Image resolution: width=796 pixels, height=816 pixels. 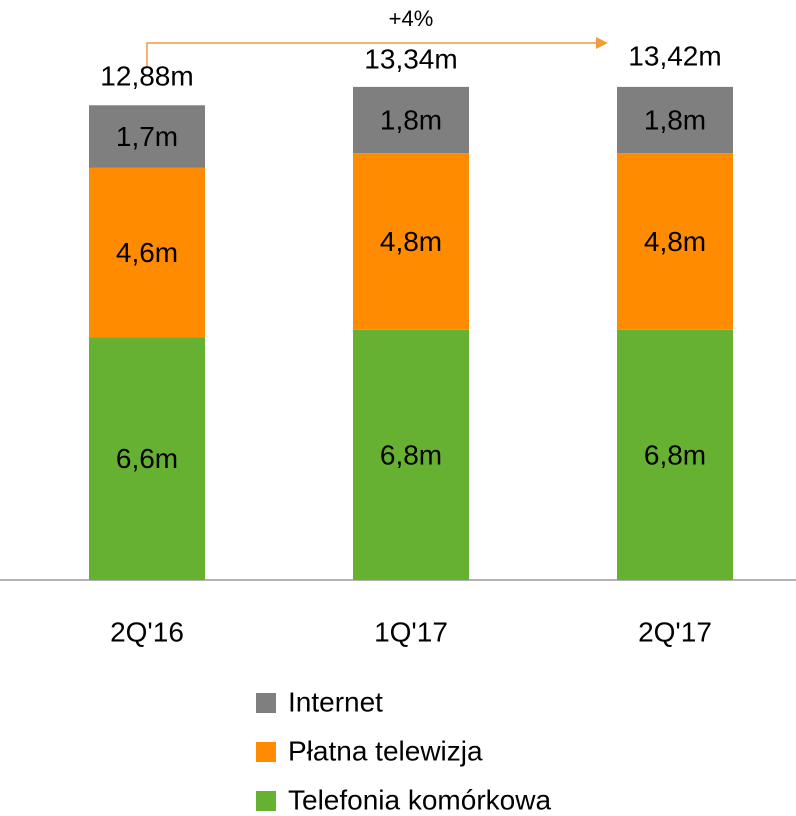 What do you see at coordinates (335, 701) in the screenshot?
I see `legend-label: Internet` at bounding box center [335, 701].